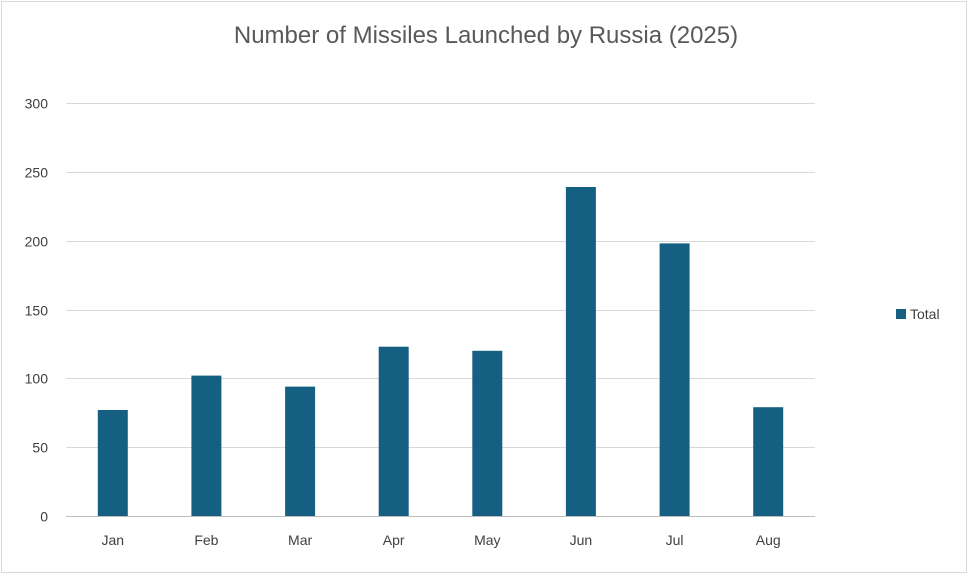  I want to click on x-axis-tick-labels: Jan Feb Mar Apr May Jun Jul Aug, so click(441, 540).